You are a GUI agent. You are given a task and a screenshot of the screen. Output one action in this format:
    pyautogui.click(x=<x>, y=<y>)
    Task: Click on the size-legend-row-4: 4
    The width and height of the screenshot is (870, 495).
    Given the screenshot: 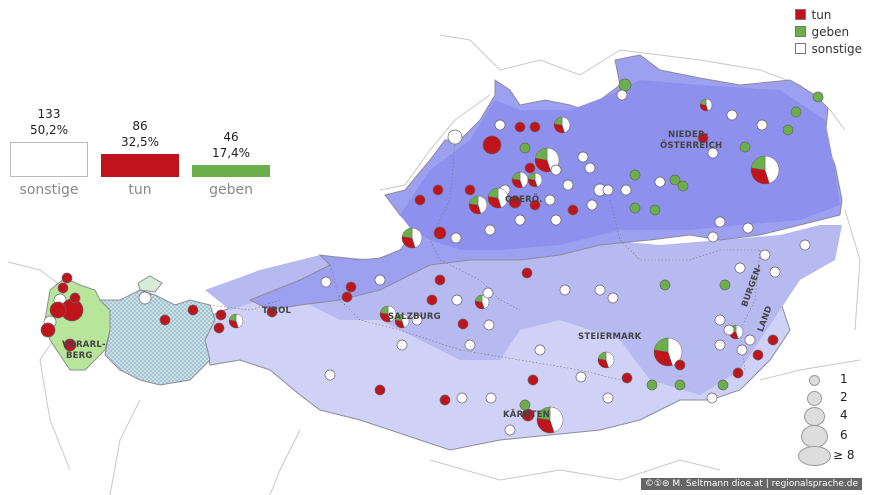 What is the action you would take?
    pyautogui.click(x=830, y=417)
    